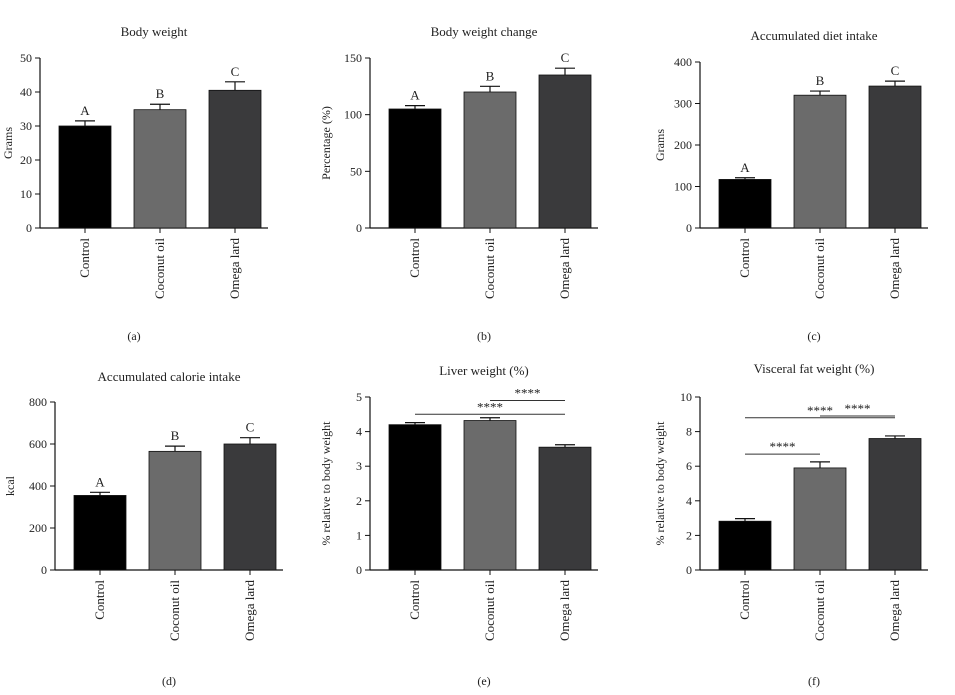 Image resolution: width=955 pixels, height=695 pixels. What do you see at coordinates (484, 31) in the screenshot?
I see `chart-title: Body weight change` at bounding box center [484, 31].